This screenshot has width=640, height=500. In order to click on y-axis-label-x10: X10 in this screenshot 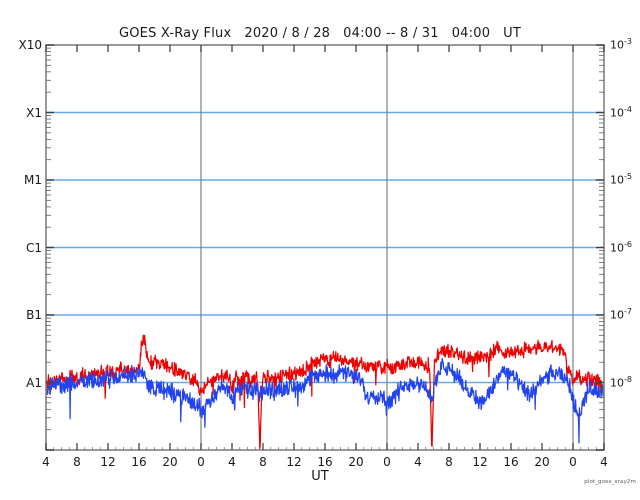, I will do `click(30, 45)`.